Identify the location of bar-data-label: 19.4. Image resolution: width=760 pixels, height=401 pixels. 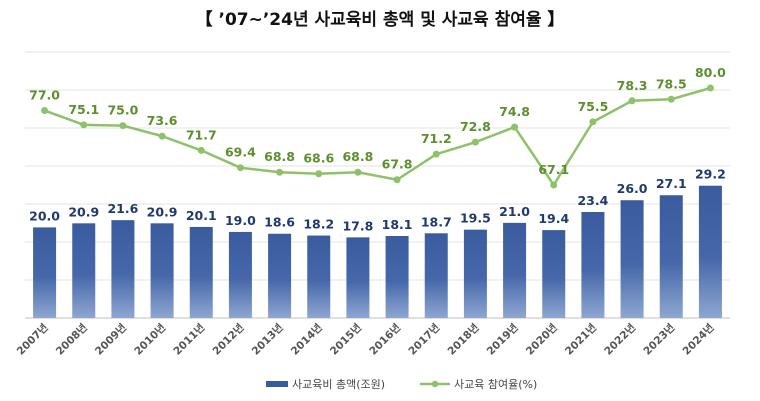
(553, 218).